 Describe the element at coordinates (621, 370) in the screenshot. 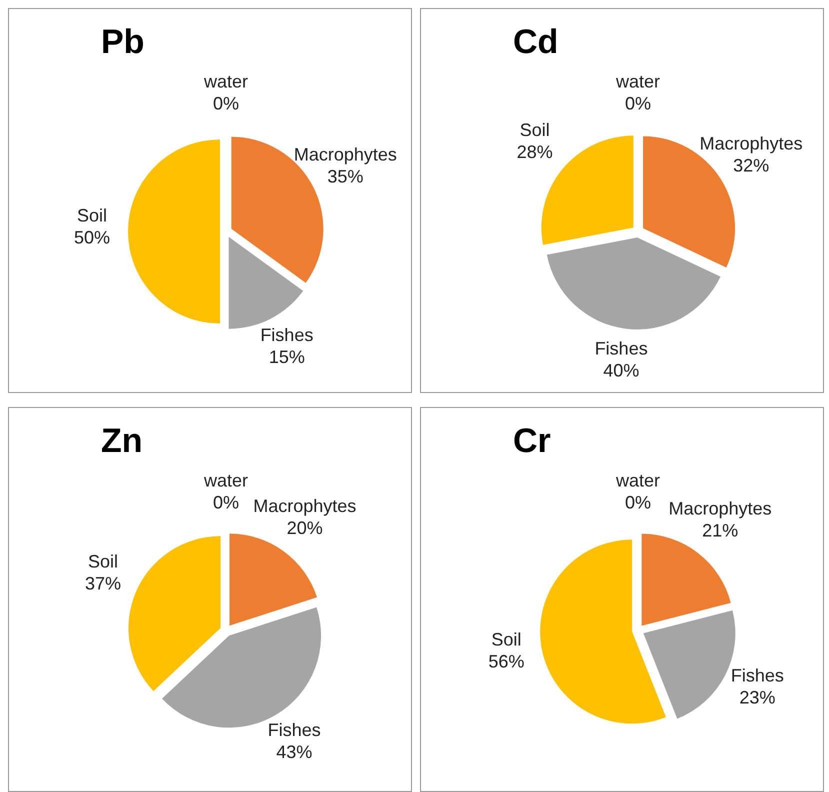

I see `data-label: 40%` at that location.